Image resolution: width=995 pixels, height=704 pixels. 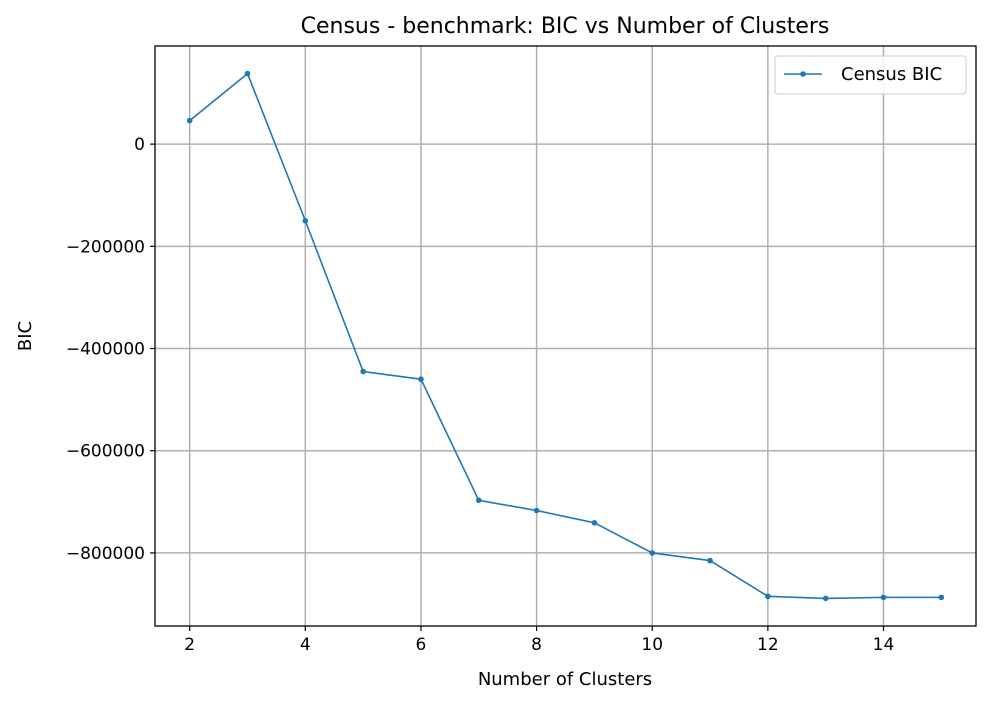 What do you see at coordinates (105, 554) in the screenshot?
I see `y-tick-label: −800000` at bounding box center [105, 554].